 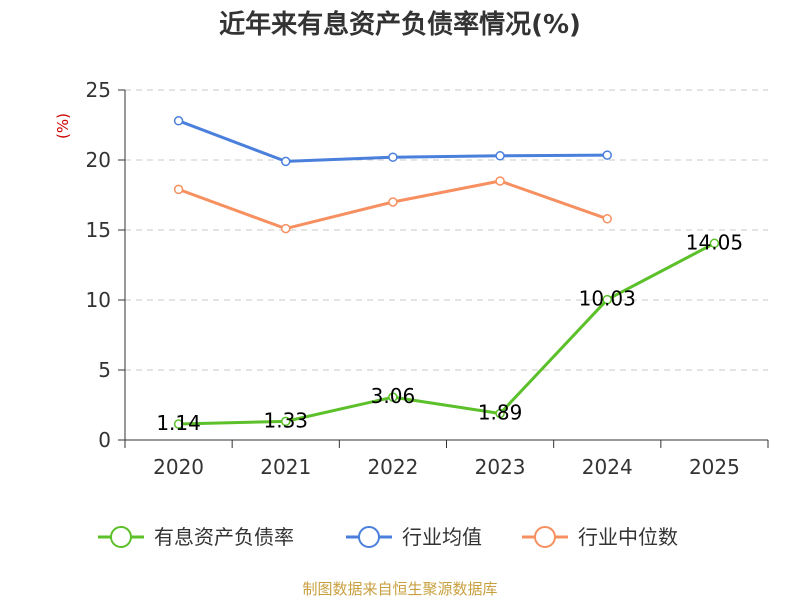 What do you see at coordinates (442, 537) in the screenshot?
I see `legend-label: 行业均值` at bounding box center [442, 537].